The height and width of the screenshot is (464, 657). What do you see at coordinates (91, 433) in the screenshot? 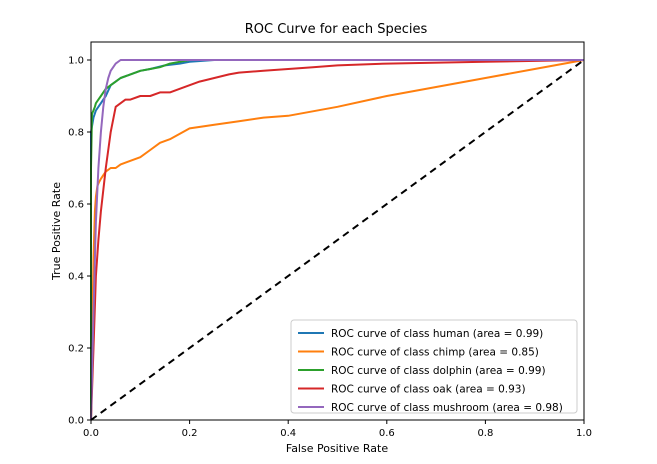
I see `x-tick-label: 0.0` at bounding box center [91, 433].